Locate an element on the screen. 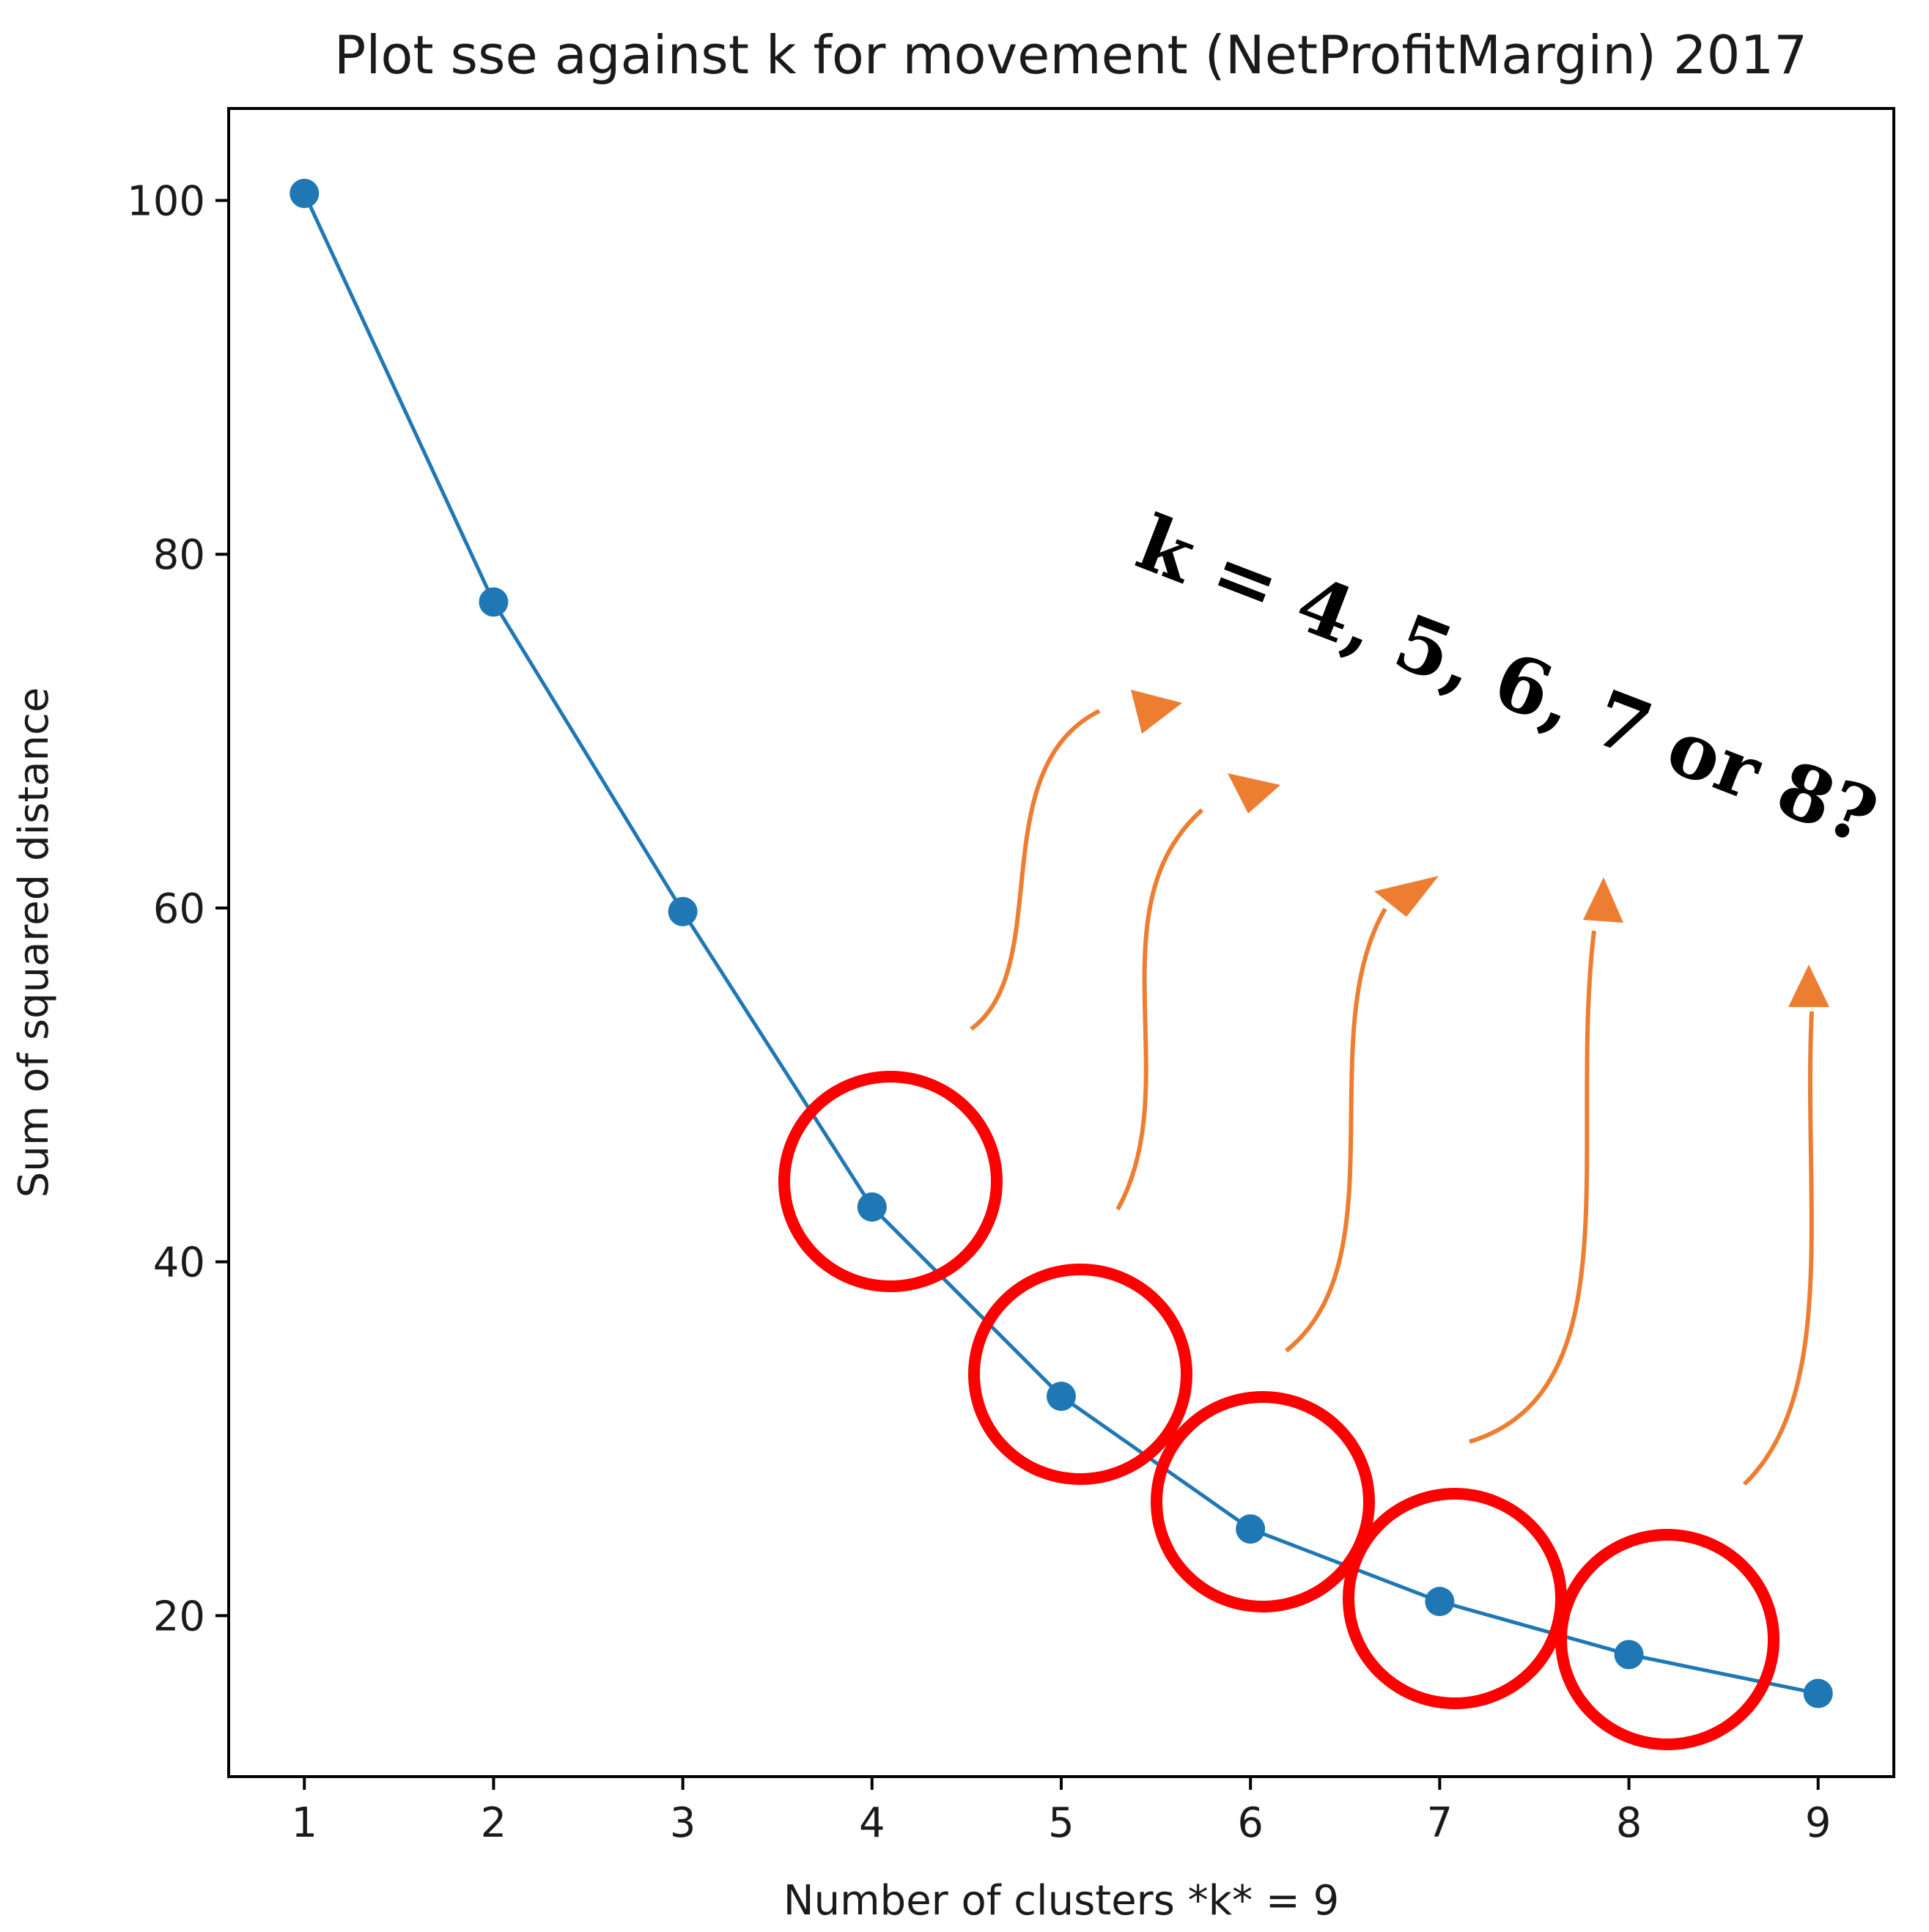  x-tick-label-8: 8 is located at coordinates (1629, 1823).